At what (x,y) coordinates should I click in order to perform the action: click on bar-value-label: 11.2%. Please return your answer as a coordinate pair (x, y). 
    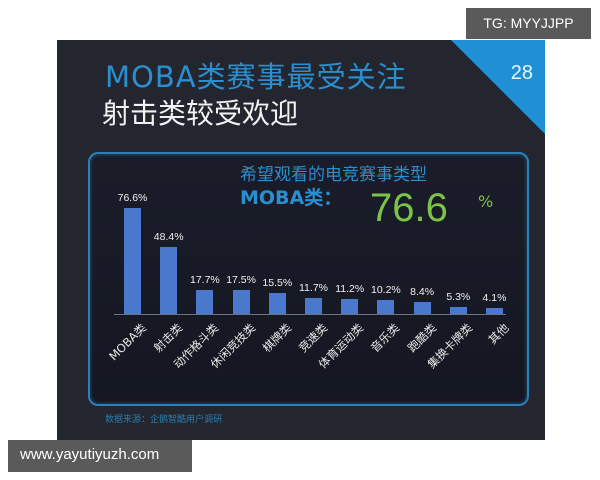
    Looking at the image, I should click on (350, 288).